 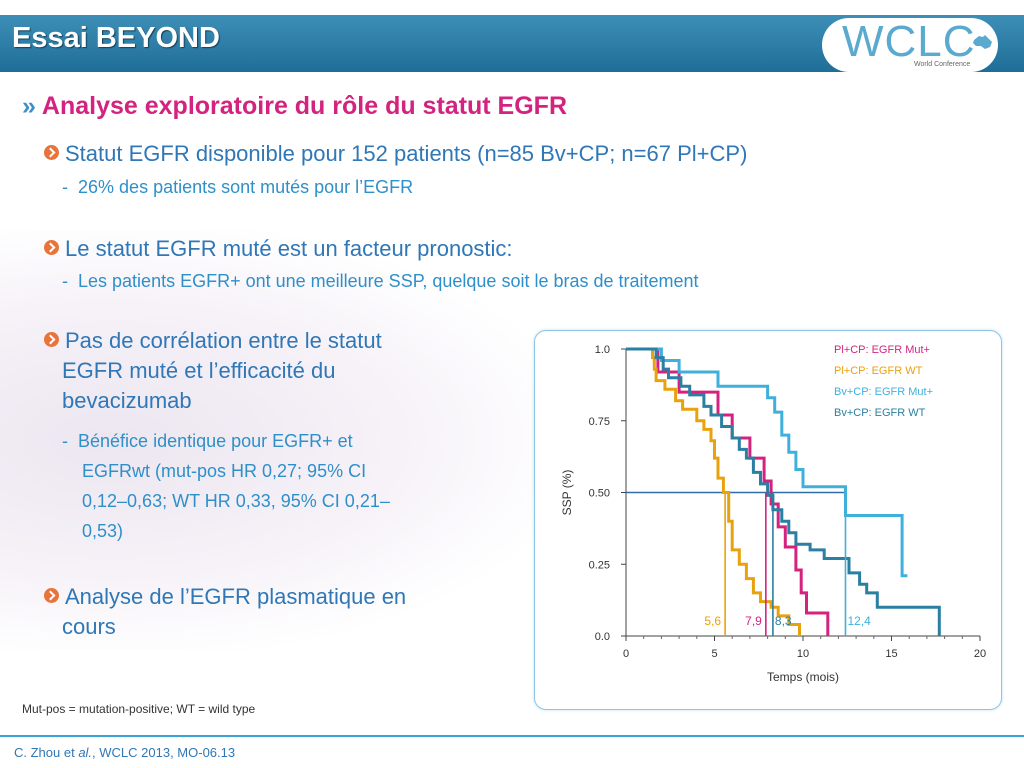 I want to click on bullet-item: Analyse de l’EGFR plasmatique en cours, so click(x=279, y=612).